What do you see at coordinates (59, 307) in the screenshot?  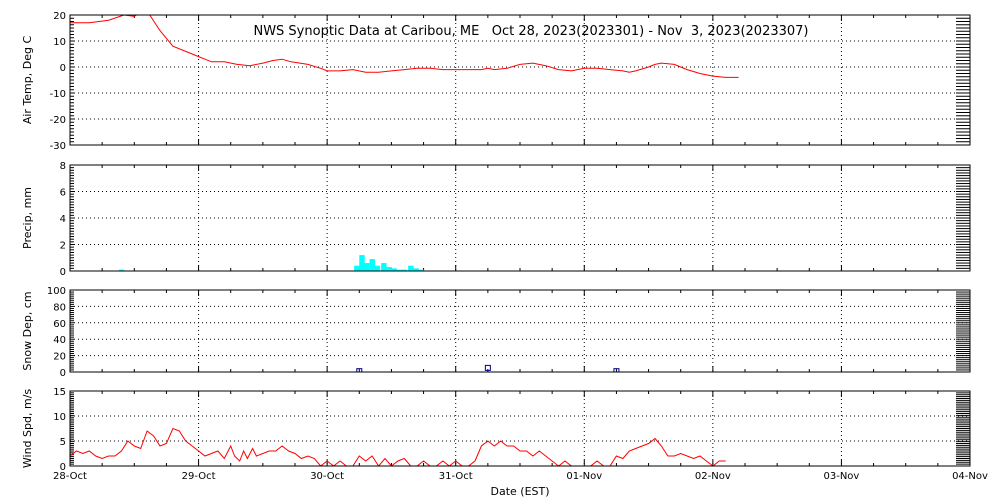 I see `y-tick-label: 80` at bounding box center [59, 307].